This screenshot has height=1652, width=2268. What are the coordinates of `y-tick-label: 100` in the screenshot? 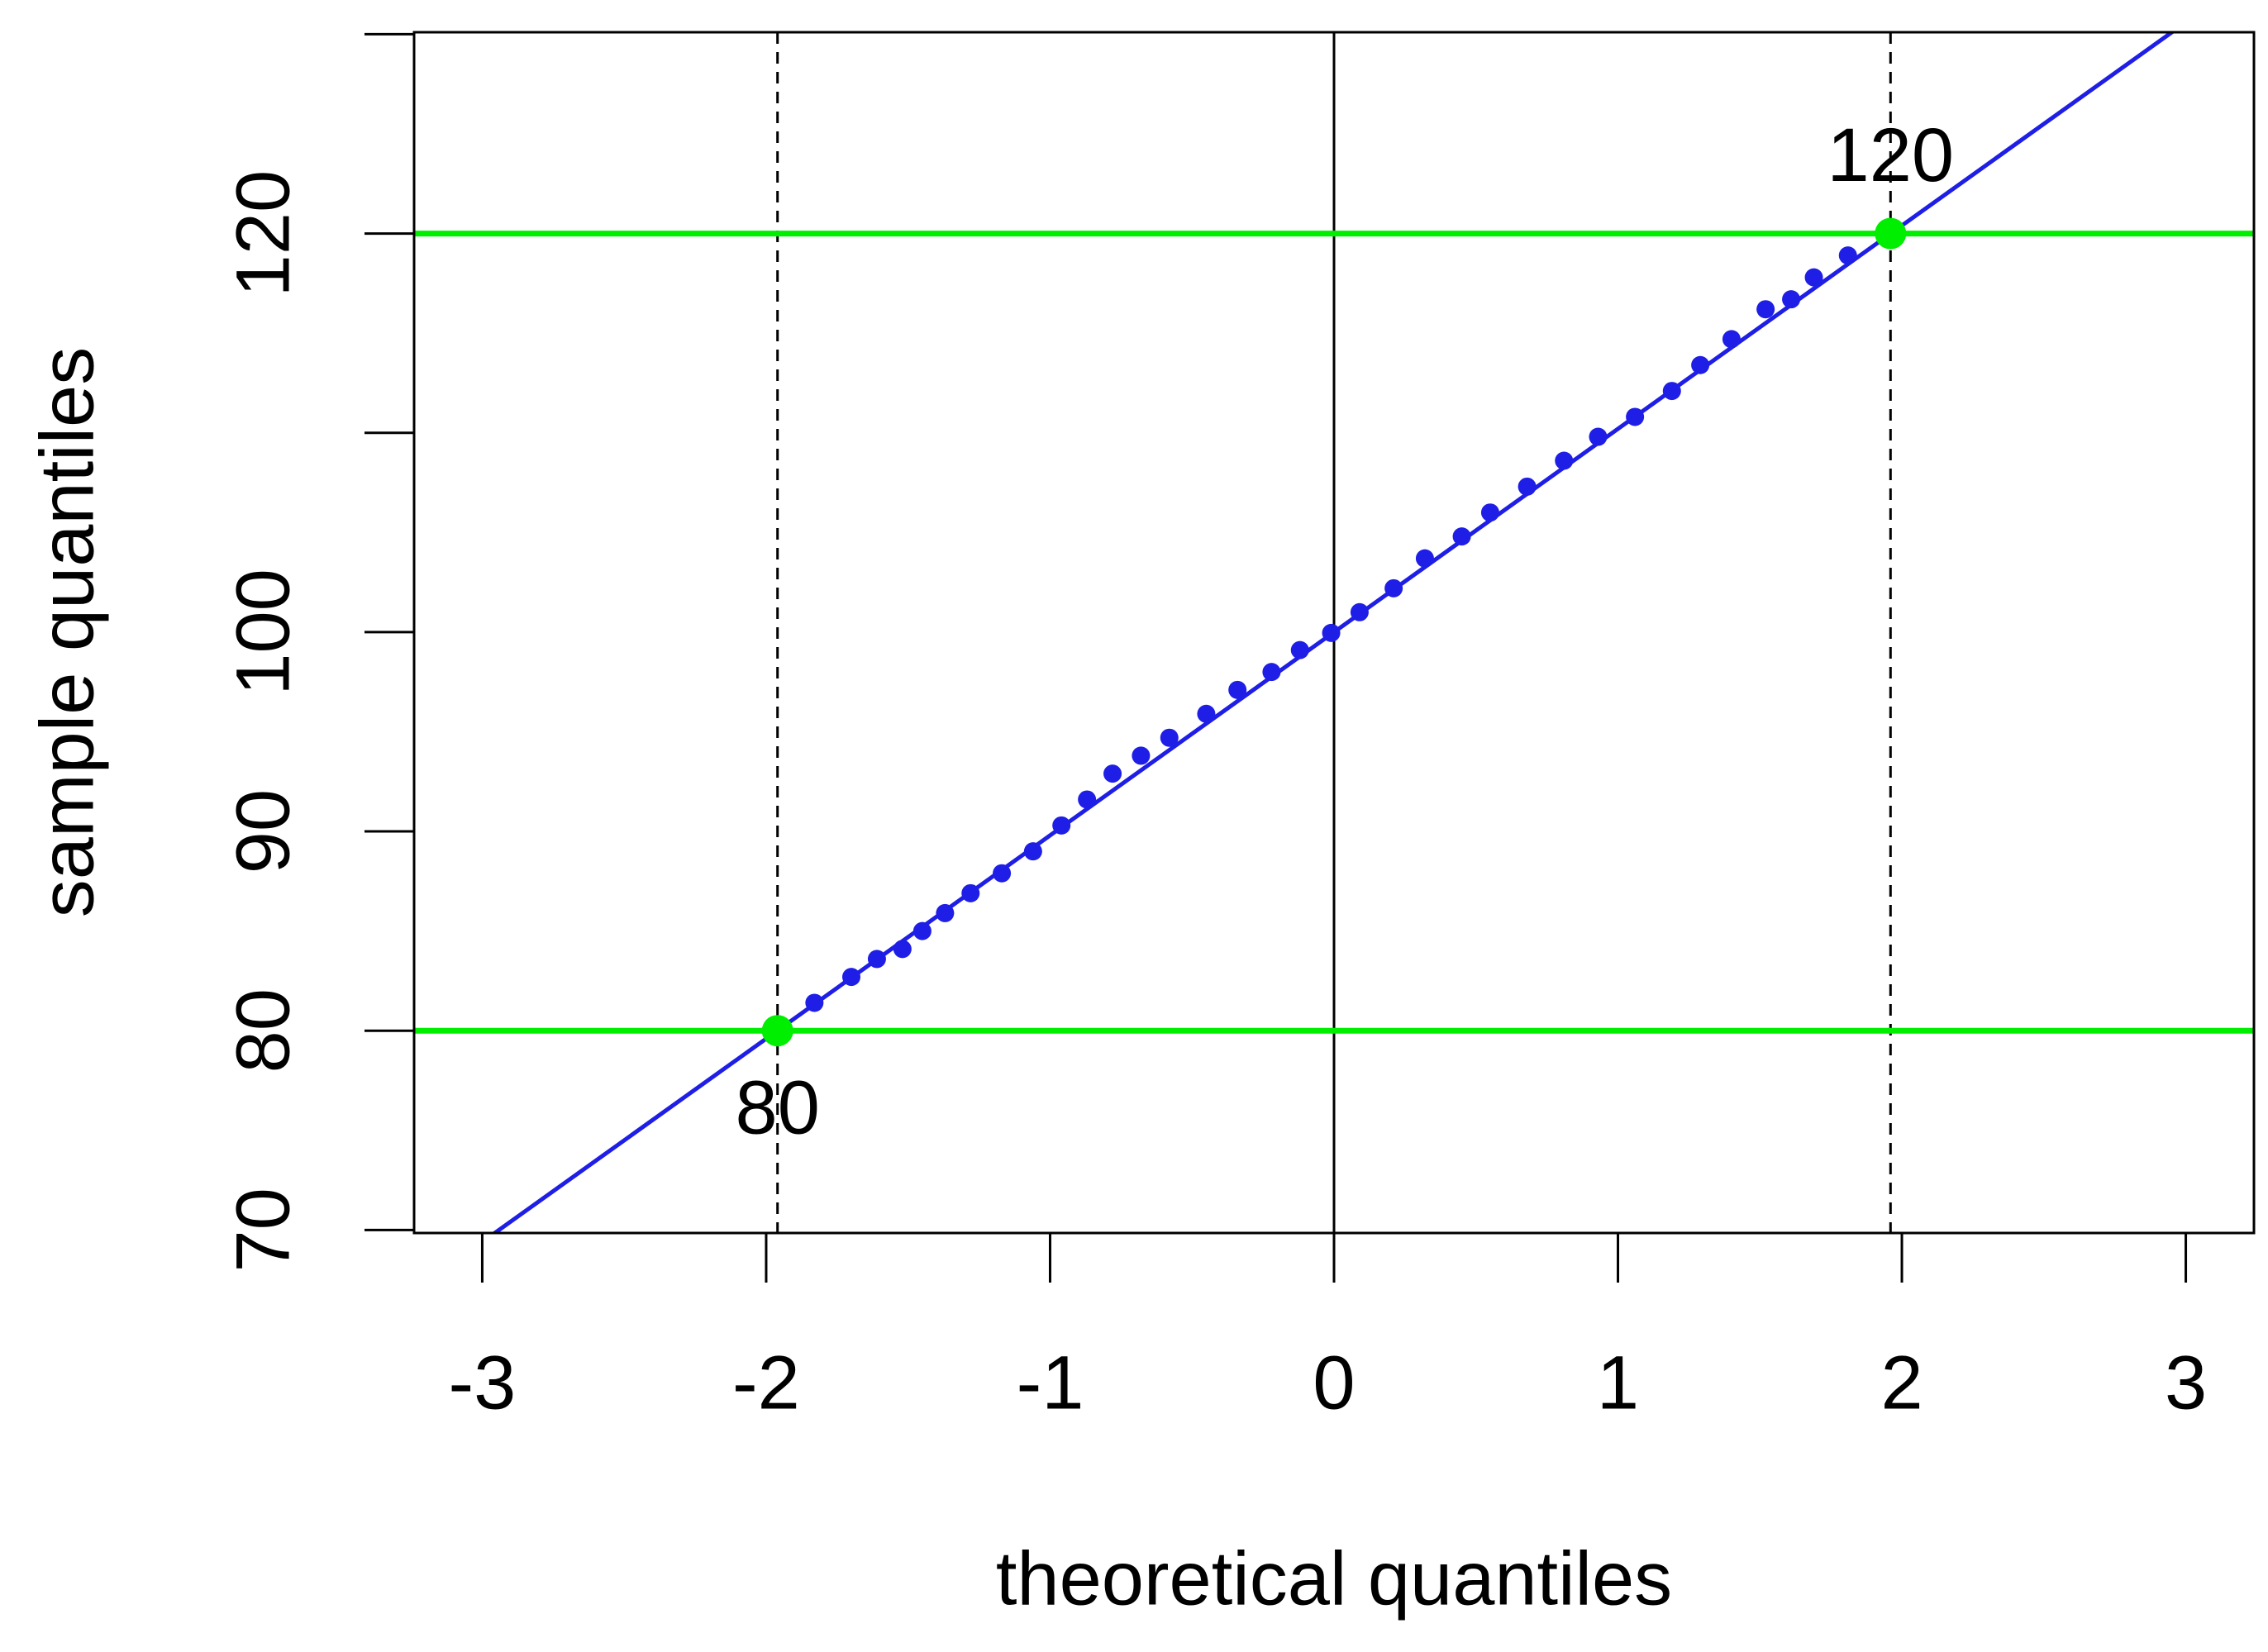 It's located at (263, 632).